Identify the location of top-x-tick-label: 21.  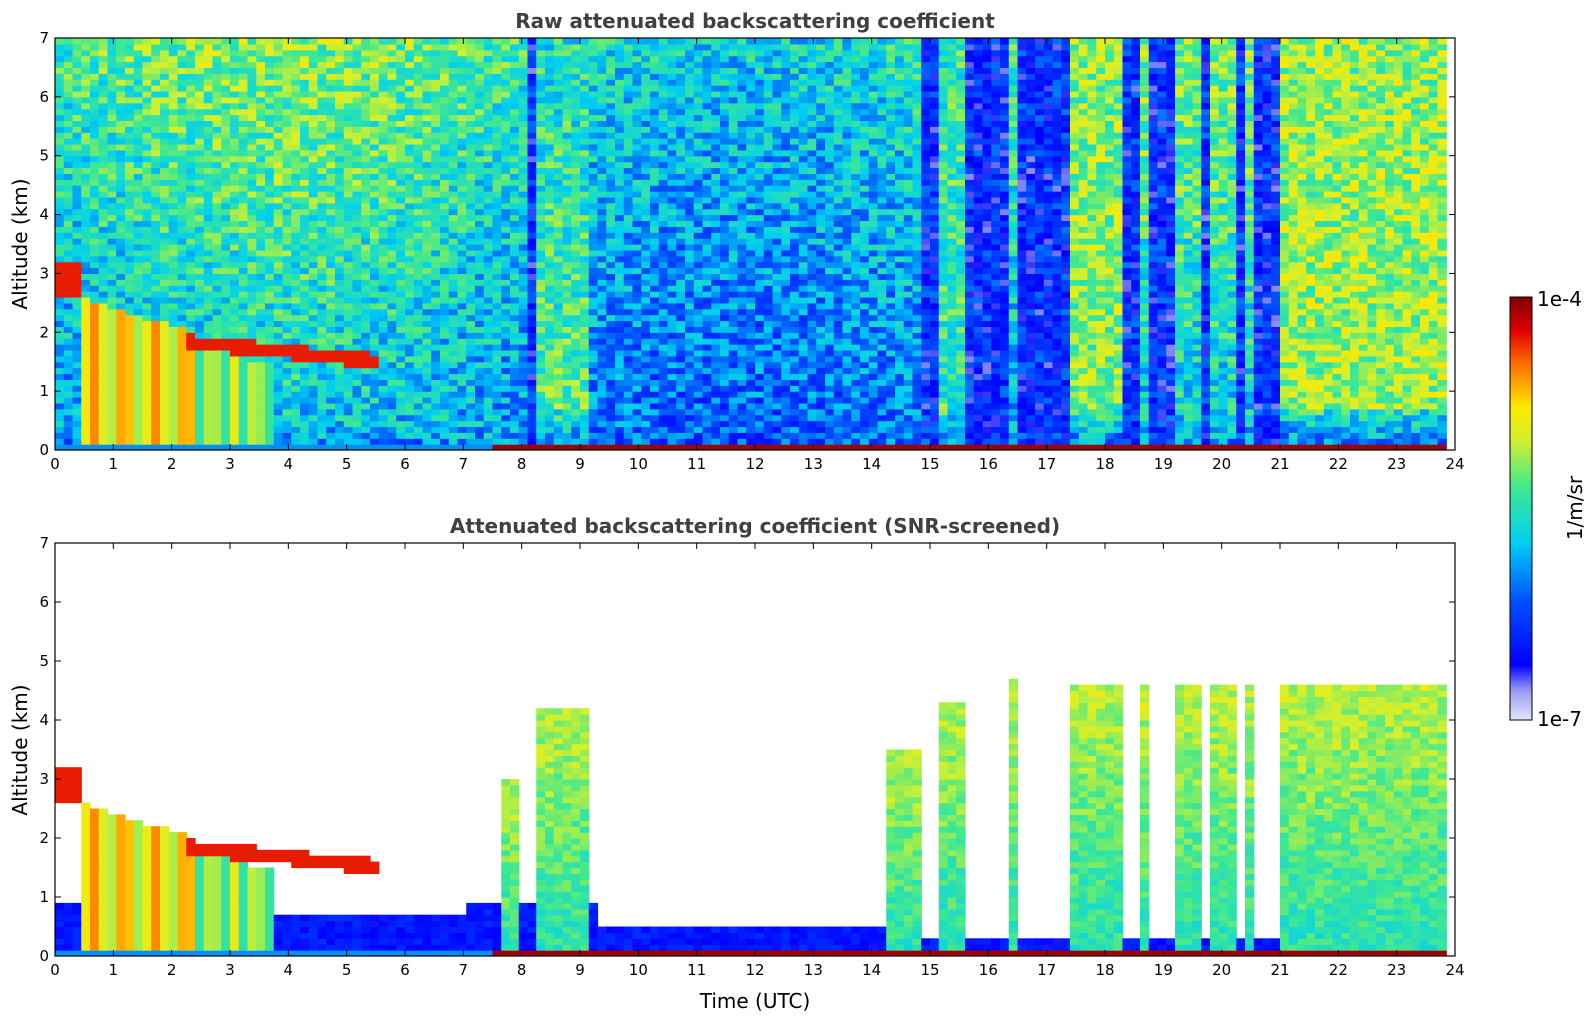
(1279, 464).